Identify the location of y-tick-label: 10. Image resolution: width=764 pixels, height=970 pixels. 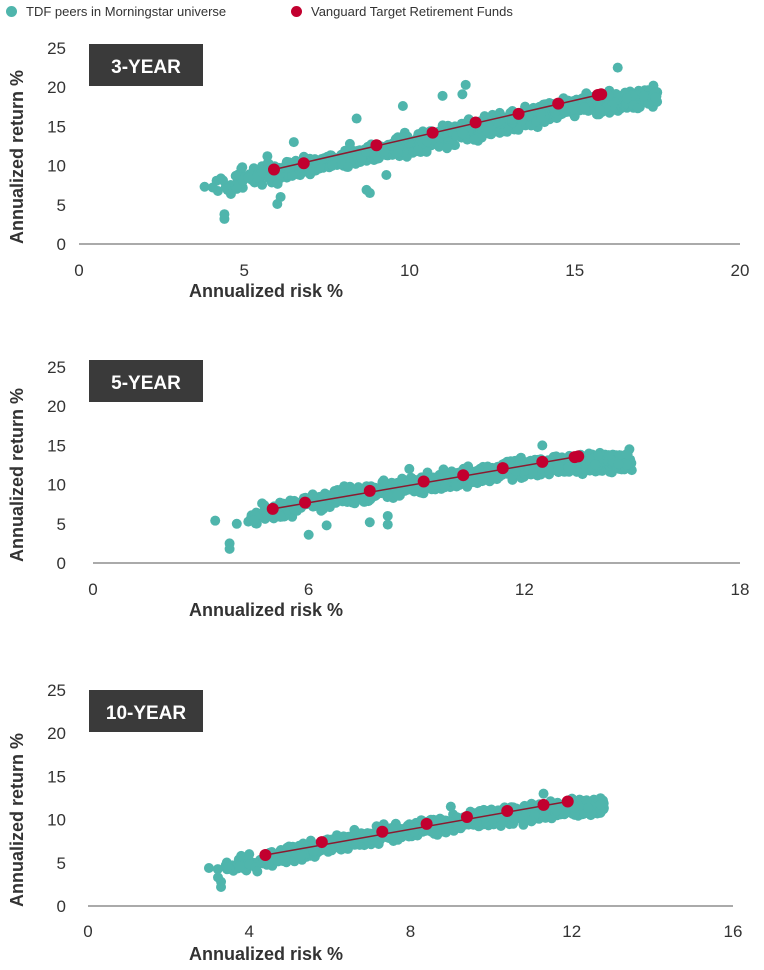
(56, 166).